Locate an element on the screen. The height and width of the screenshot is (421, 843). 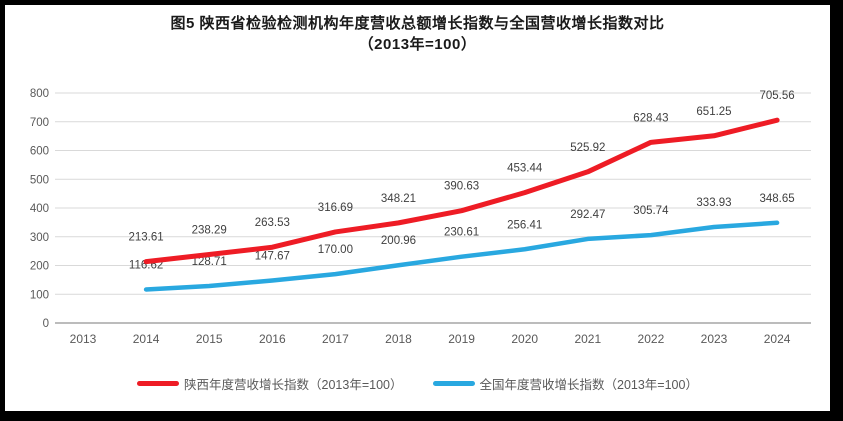
data-point-label: 525.92 is located at coordinates (587, 148).